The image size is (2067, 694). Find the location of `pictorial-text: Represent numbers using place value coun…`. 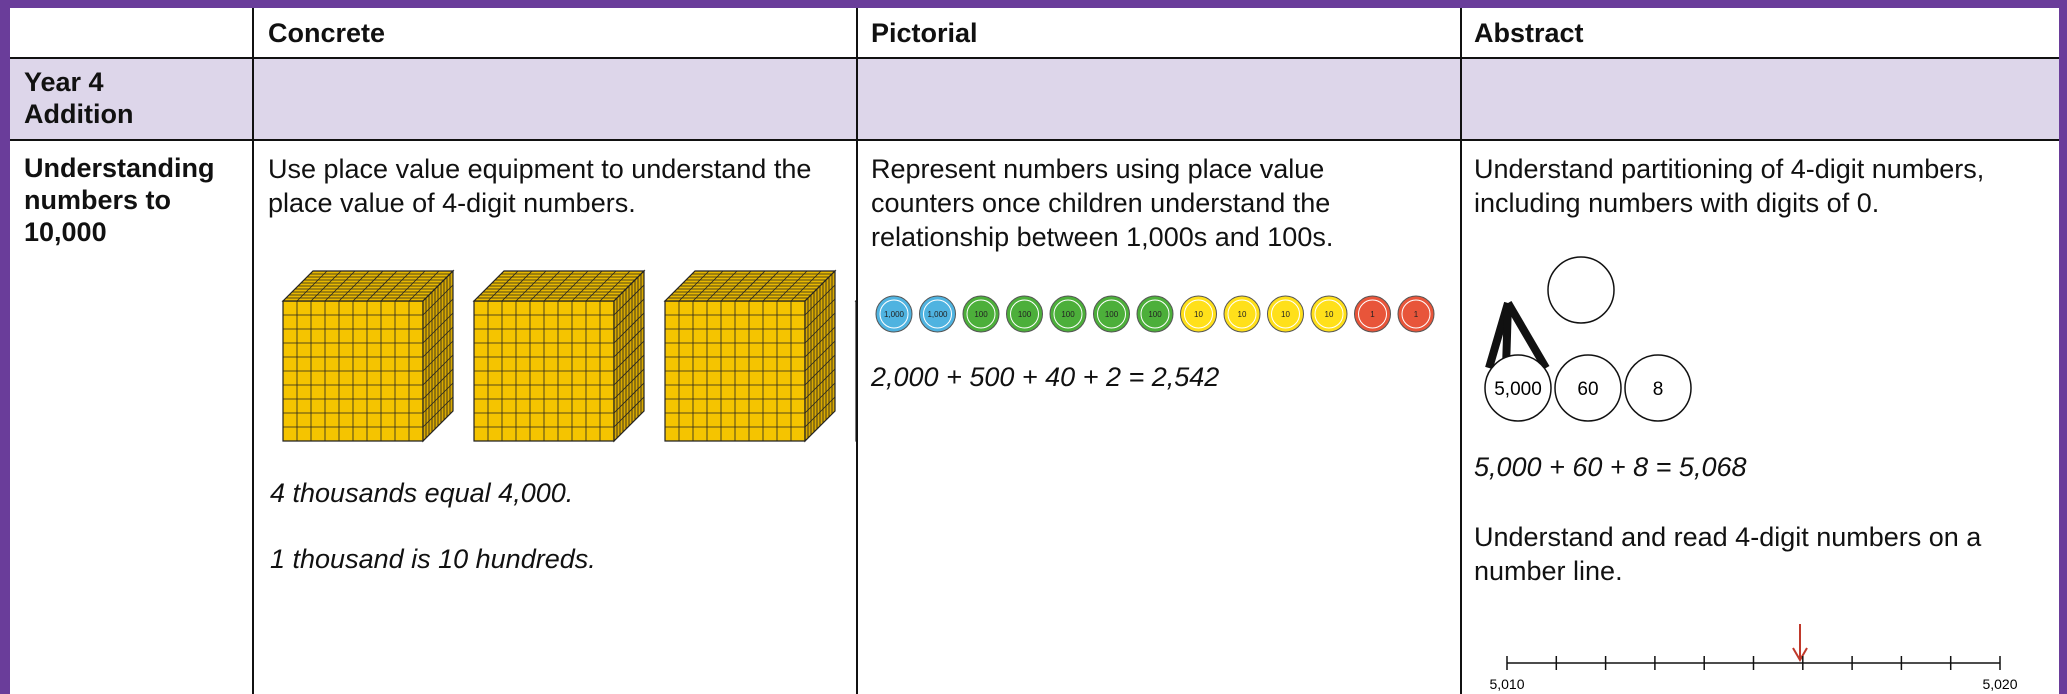

pictorial-text: Represent numbers using place value coun… is located at coordinates (1102, 203).